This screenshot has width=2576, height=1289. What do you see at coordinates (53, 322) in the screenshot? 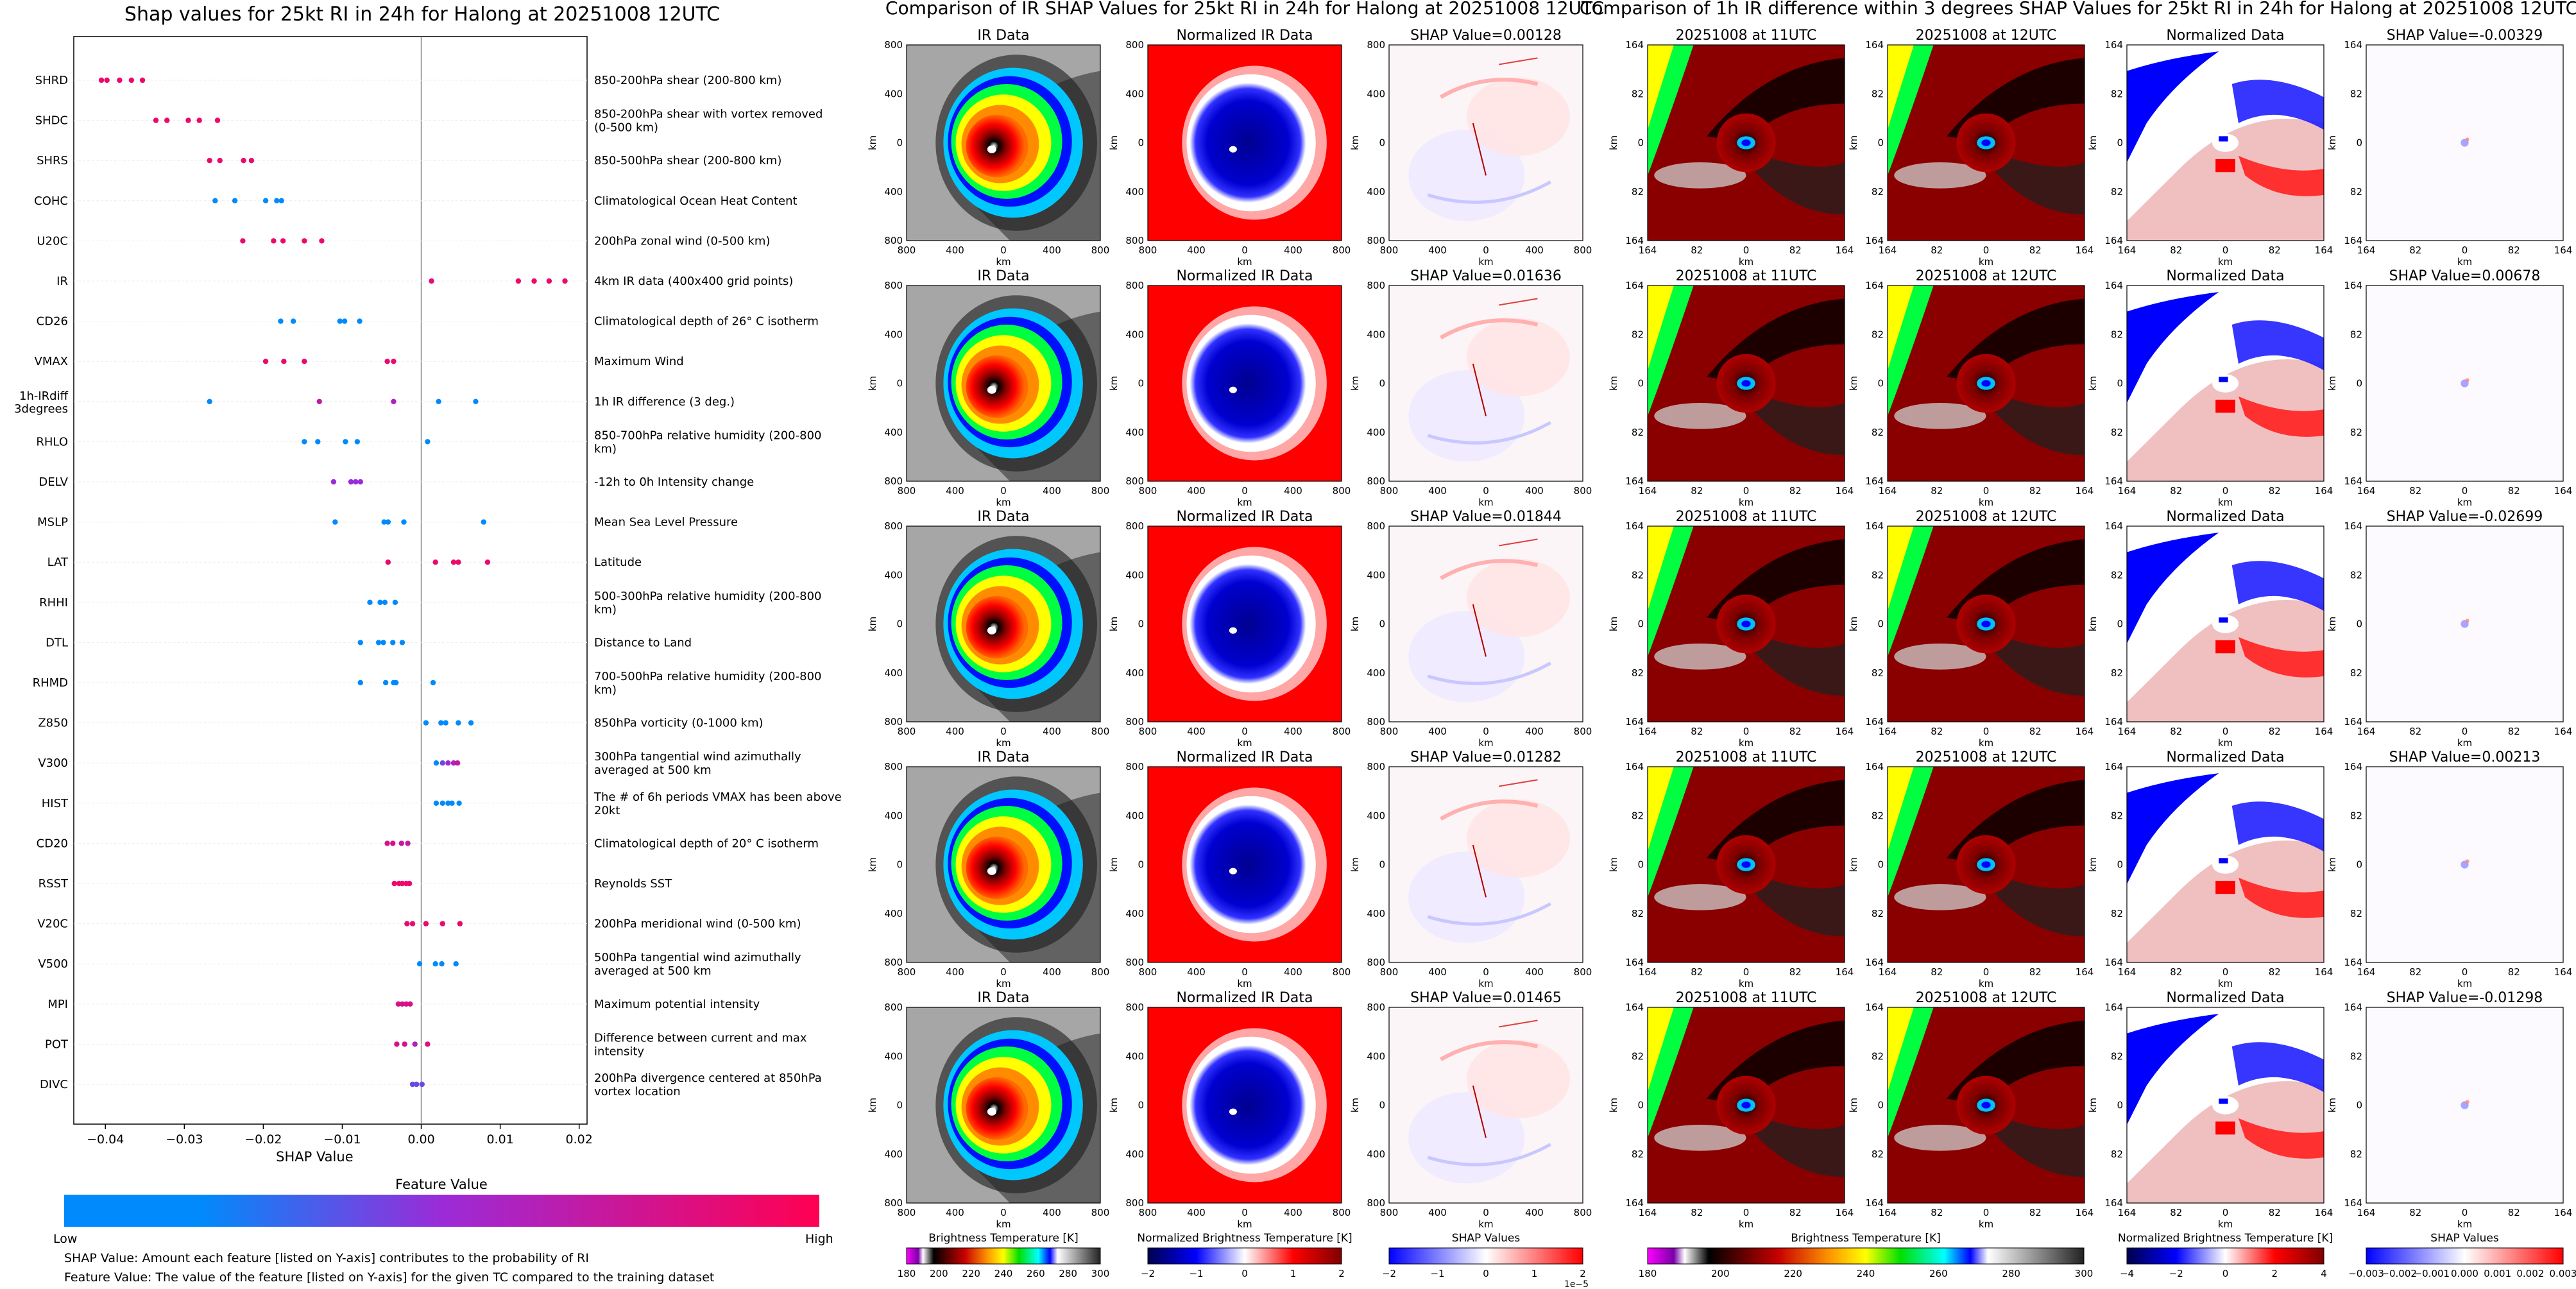
I see `feature-name-label: CD26` at bounding box center [53, 322].